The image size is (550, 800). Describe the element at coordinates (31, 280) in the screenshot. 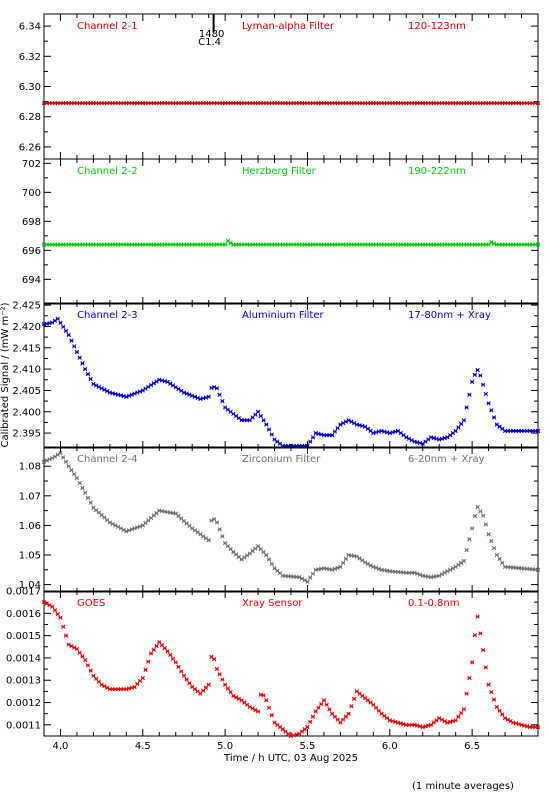

I see `y-tick-label: 694` at that location.